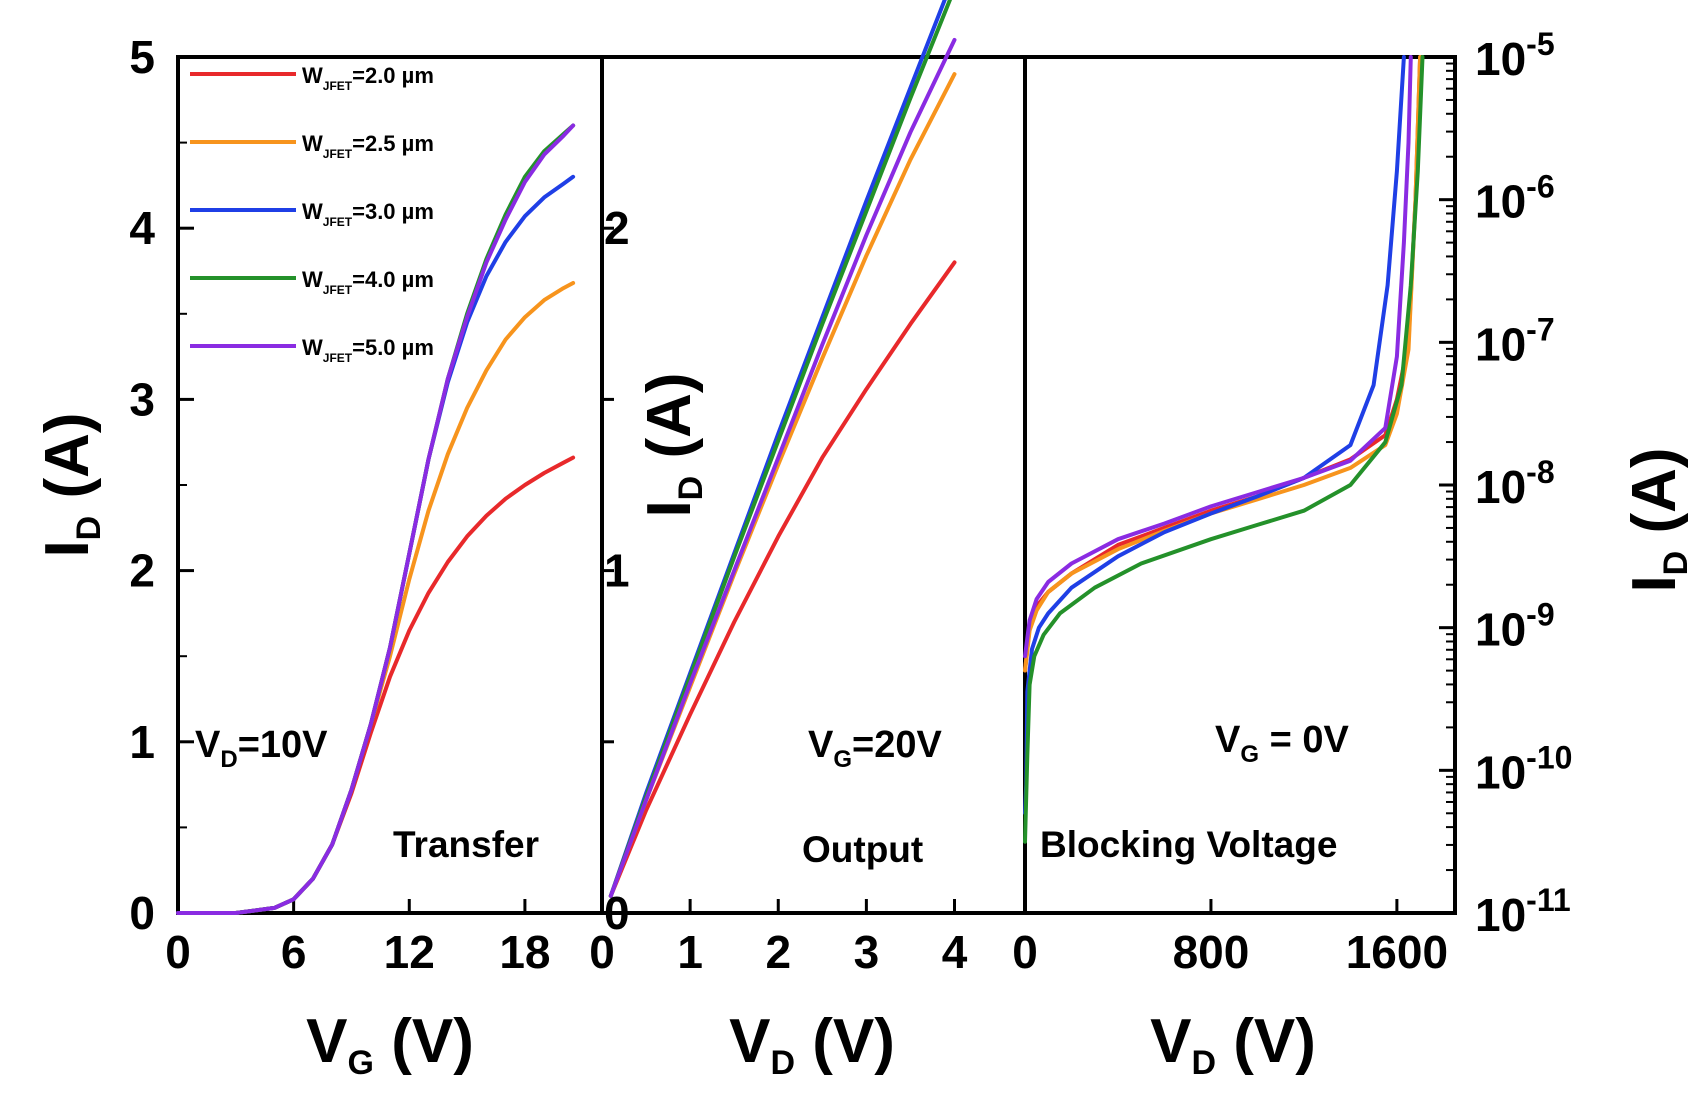 This screenshot has height=1100, width=1693. What do you see at coordinates (1515, 198) in the screenshot?
I see `right-y-tick-label: 10⁻⁶` at bounding box center [1515, 198].